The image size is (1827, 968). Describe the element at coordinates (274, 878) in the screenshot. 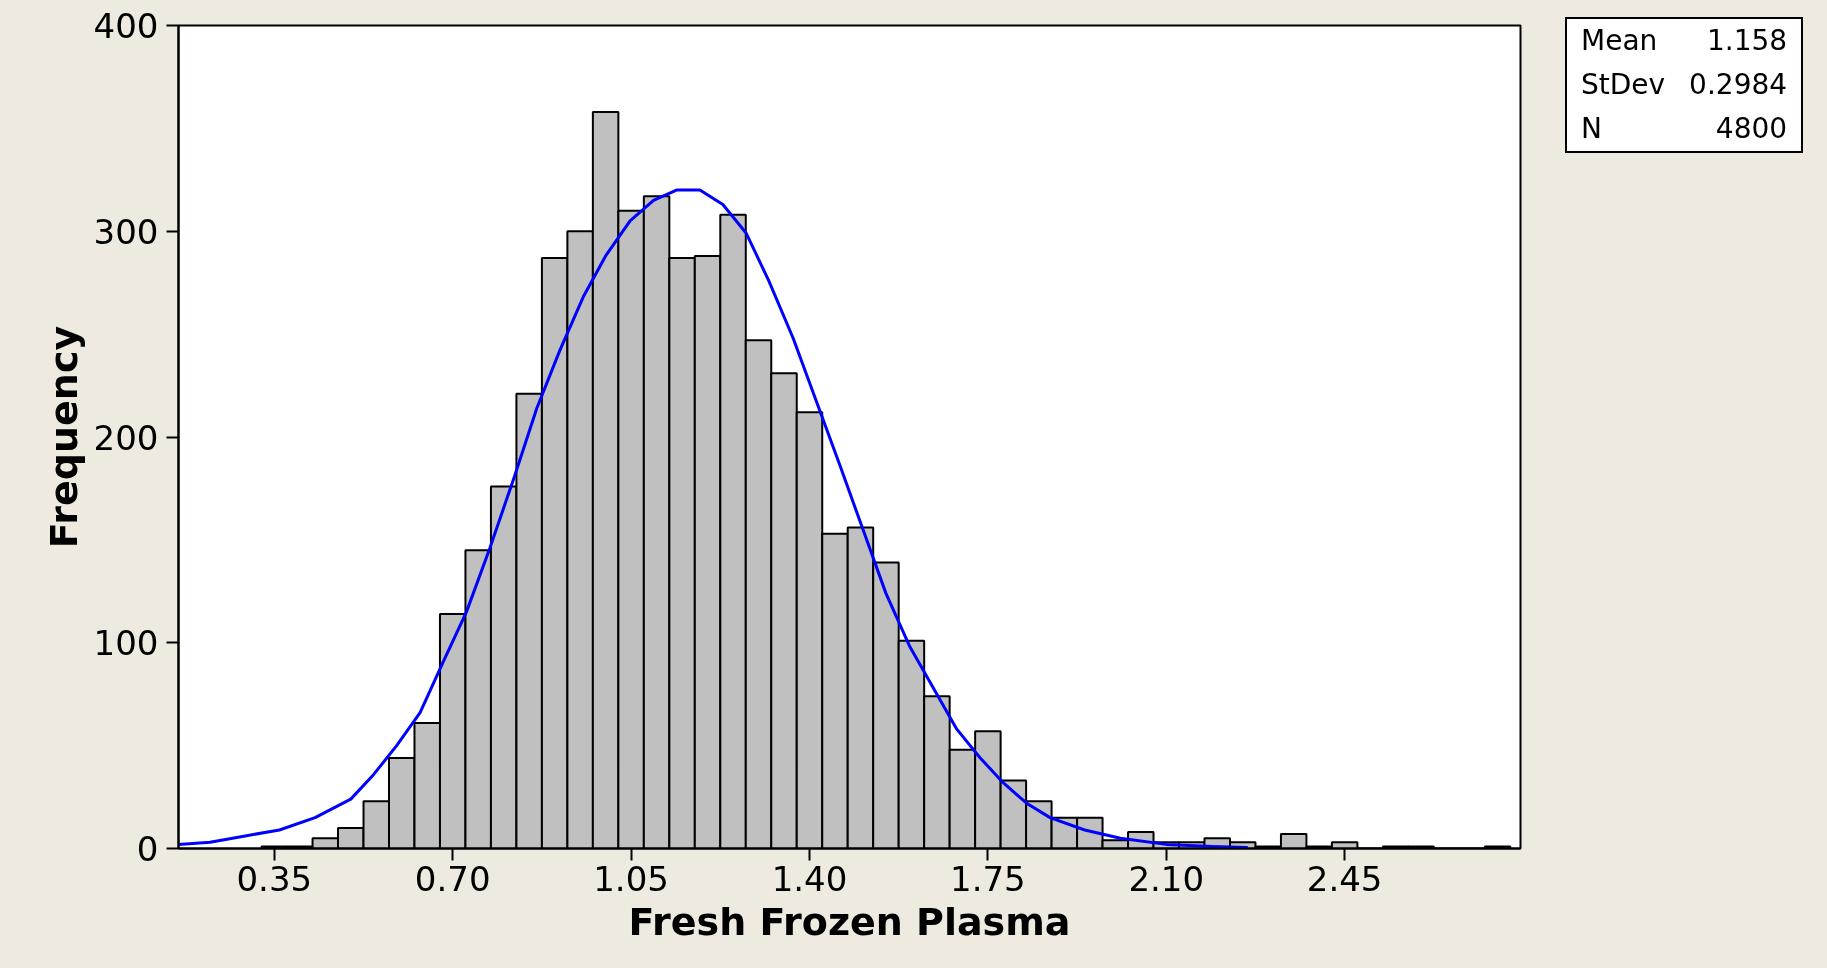

I see `x-tick-label: 0.35` at that location.